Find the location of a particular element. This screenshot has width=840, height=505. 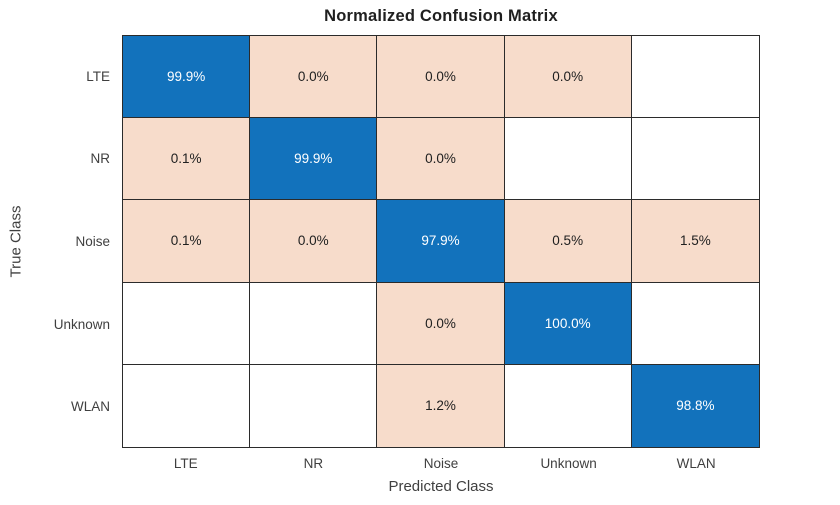

cell-wlan-unknown is located at coordinates (568, 405).